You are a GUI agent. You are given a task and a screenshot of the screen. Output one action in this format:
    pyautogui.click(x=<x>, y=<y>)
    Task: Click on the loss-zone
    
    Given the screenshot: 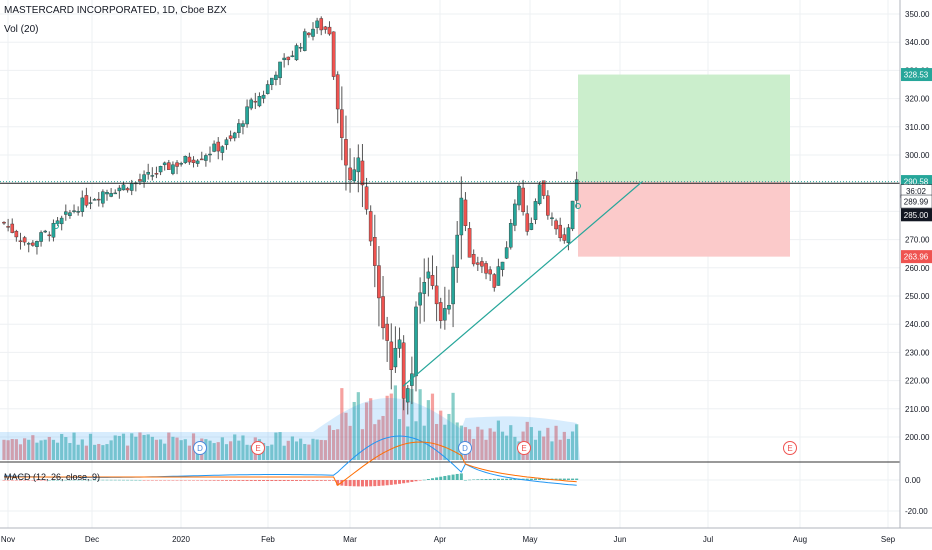 What is the action you would take?
    pyautogui.click(x=684, y=219)
    